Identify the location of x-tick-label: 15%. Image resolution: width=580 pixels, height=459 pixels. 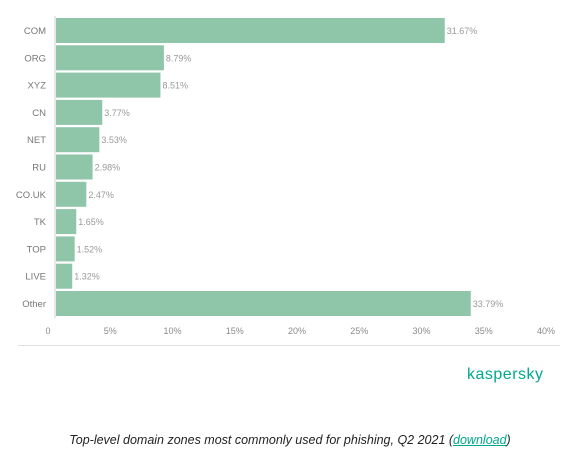
(235, 331).